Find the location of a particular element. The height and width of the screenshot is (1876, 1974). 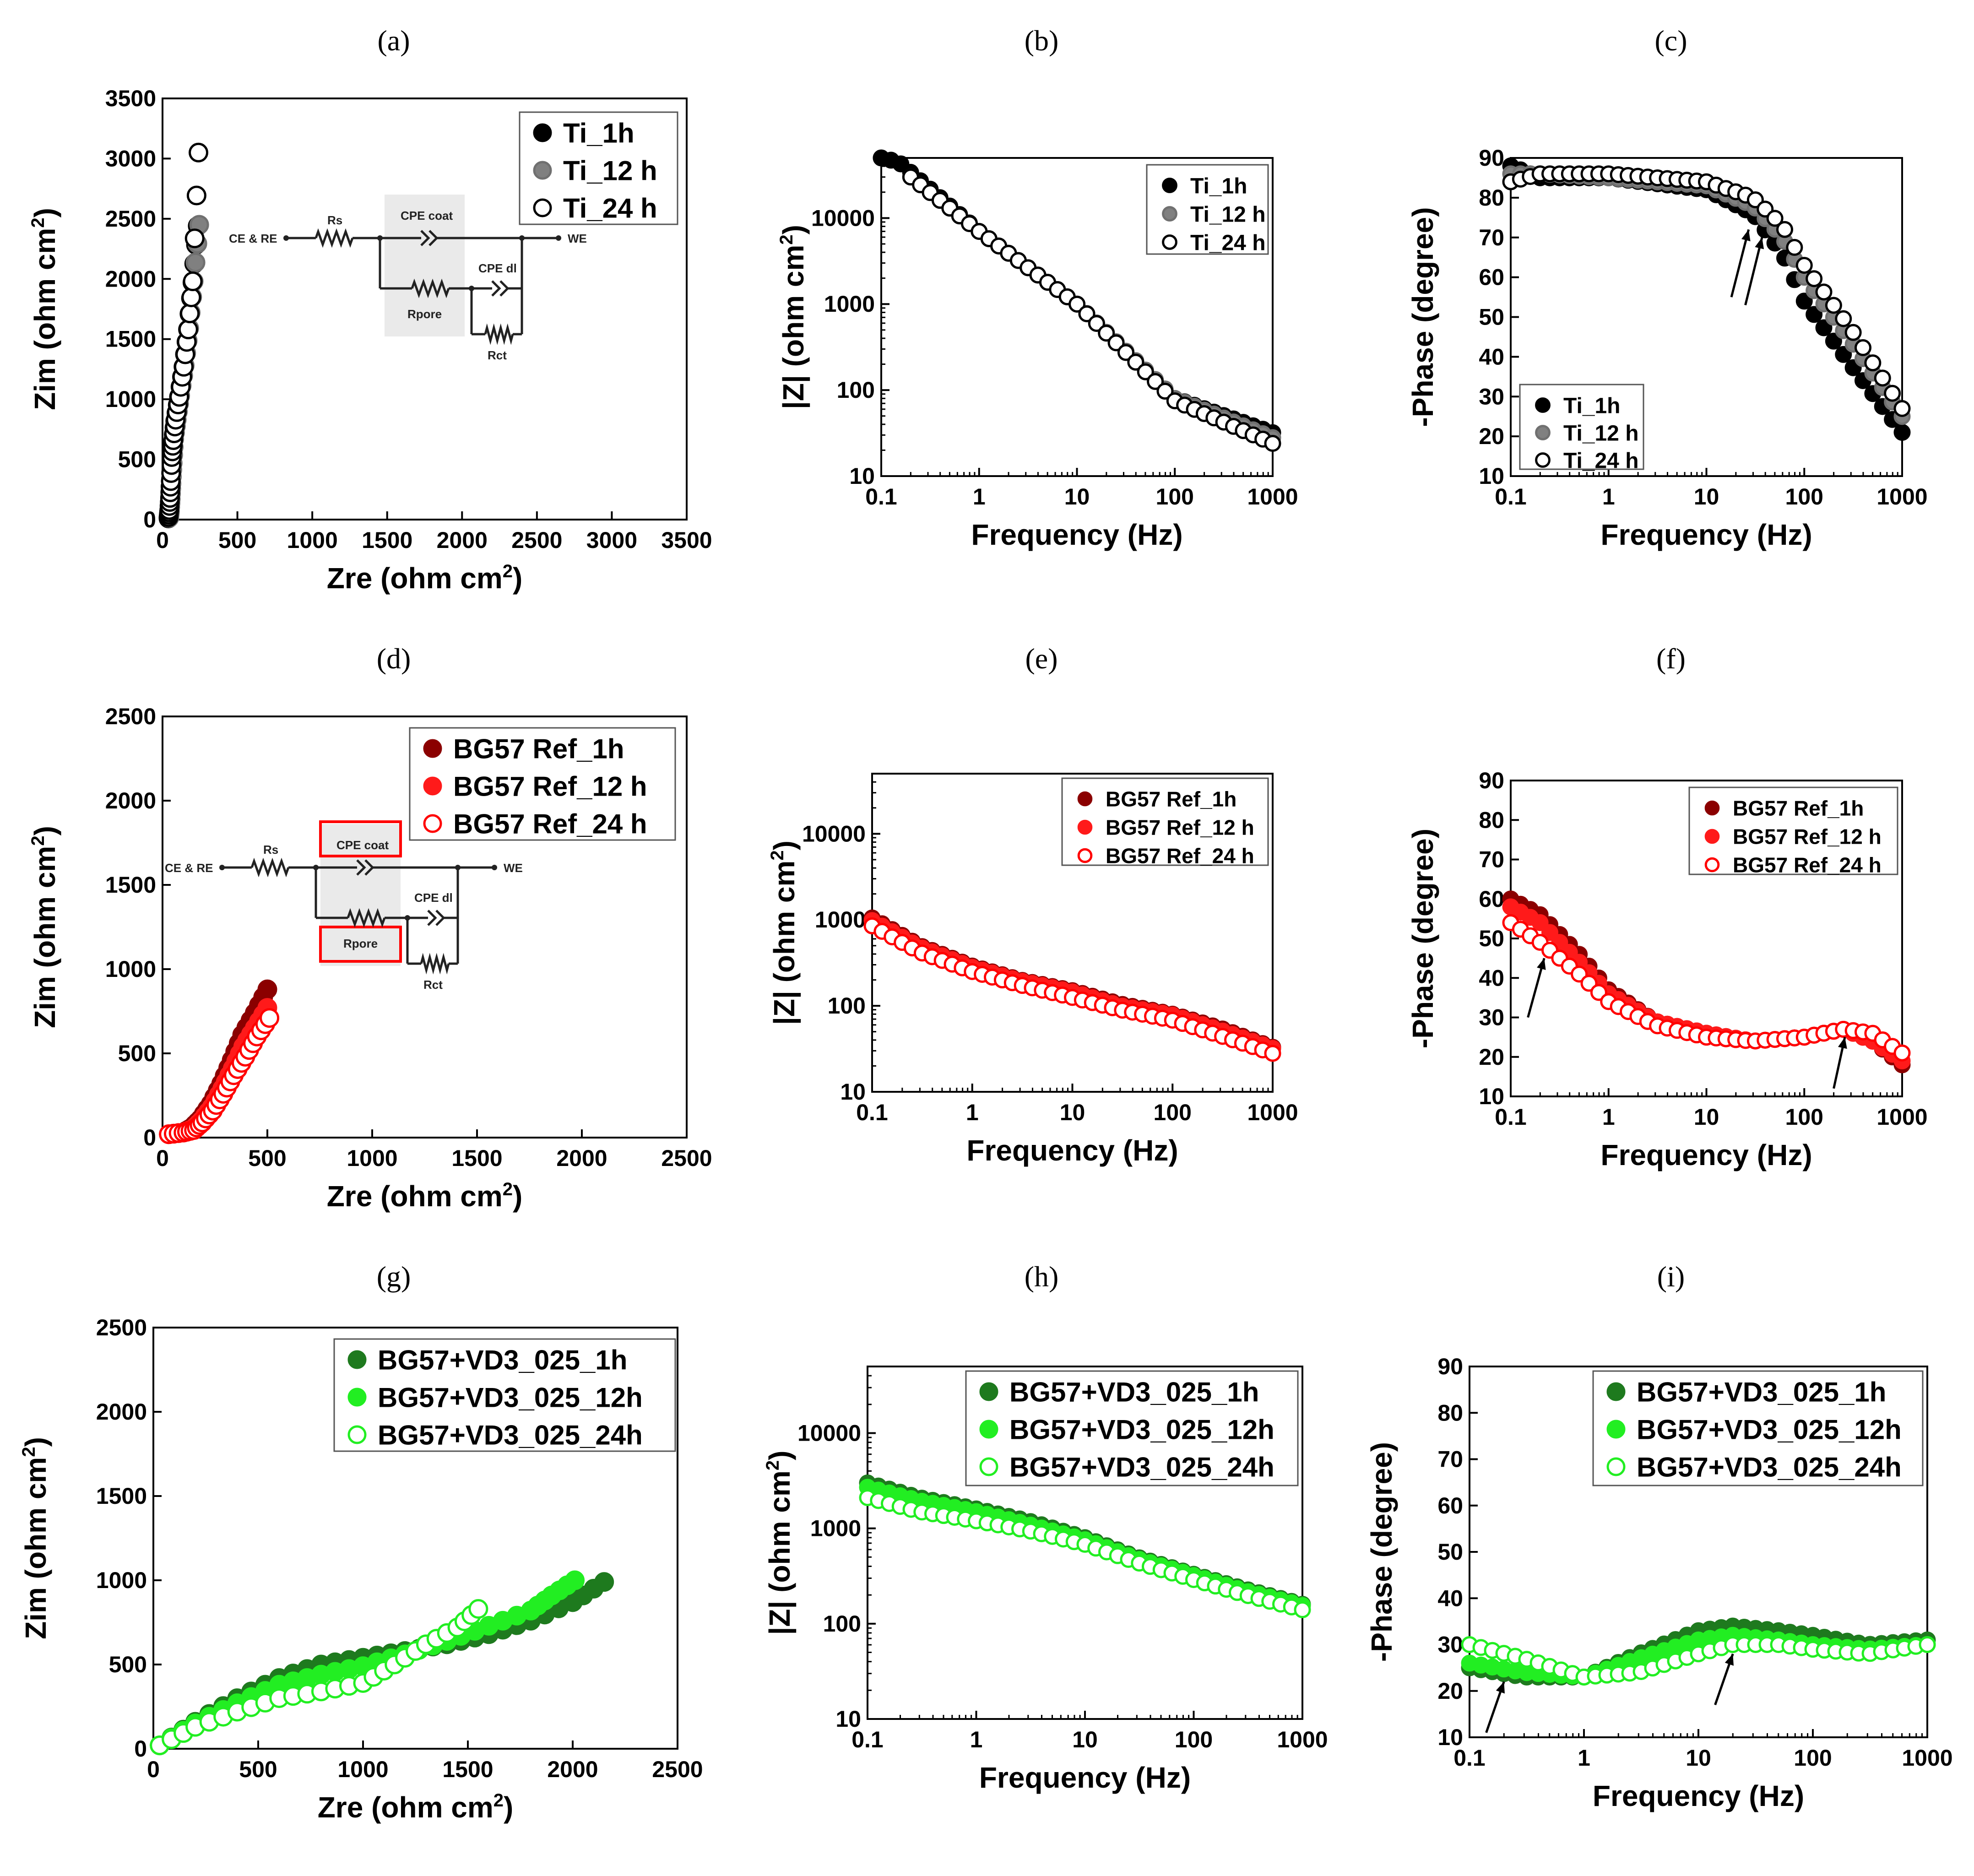

x-axis-title-close: ) is located at coordinates (517, 1196).